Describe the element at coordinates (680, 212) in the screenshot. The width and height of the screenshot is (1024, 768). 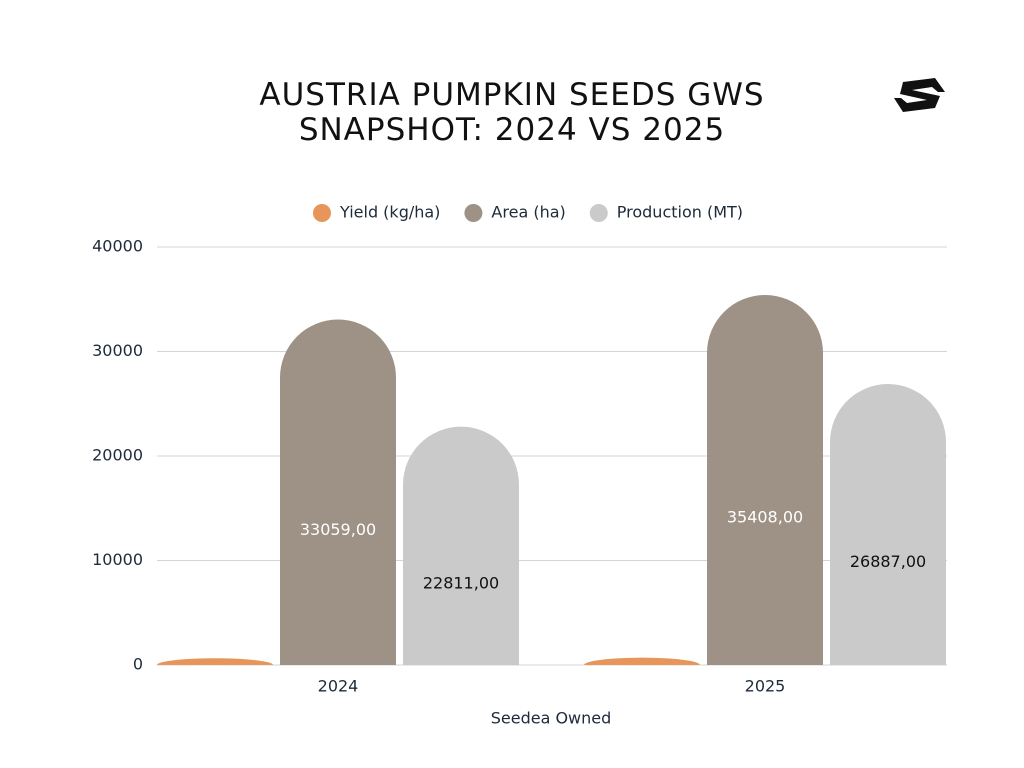
I see `legend-label: Production (MT)` at that location.